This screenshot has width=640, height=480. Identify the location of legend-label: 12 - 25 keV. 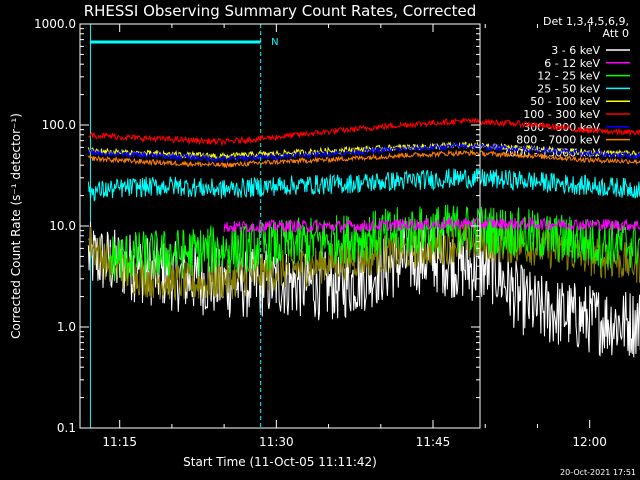
(568, 76).